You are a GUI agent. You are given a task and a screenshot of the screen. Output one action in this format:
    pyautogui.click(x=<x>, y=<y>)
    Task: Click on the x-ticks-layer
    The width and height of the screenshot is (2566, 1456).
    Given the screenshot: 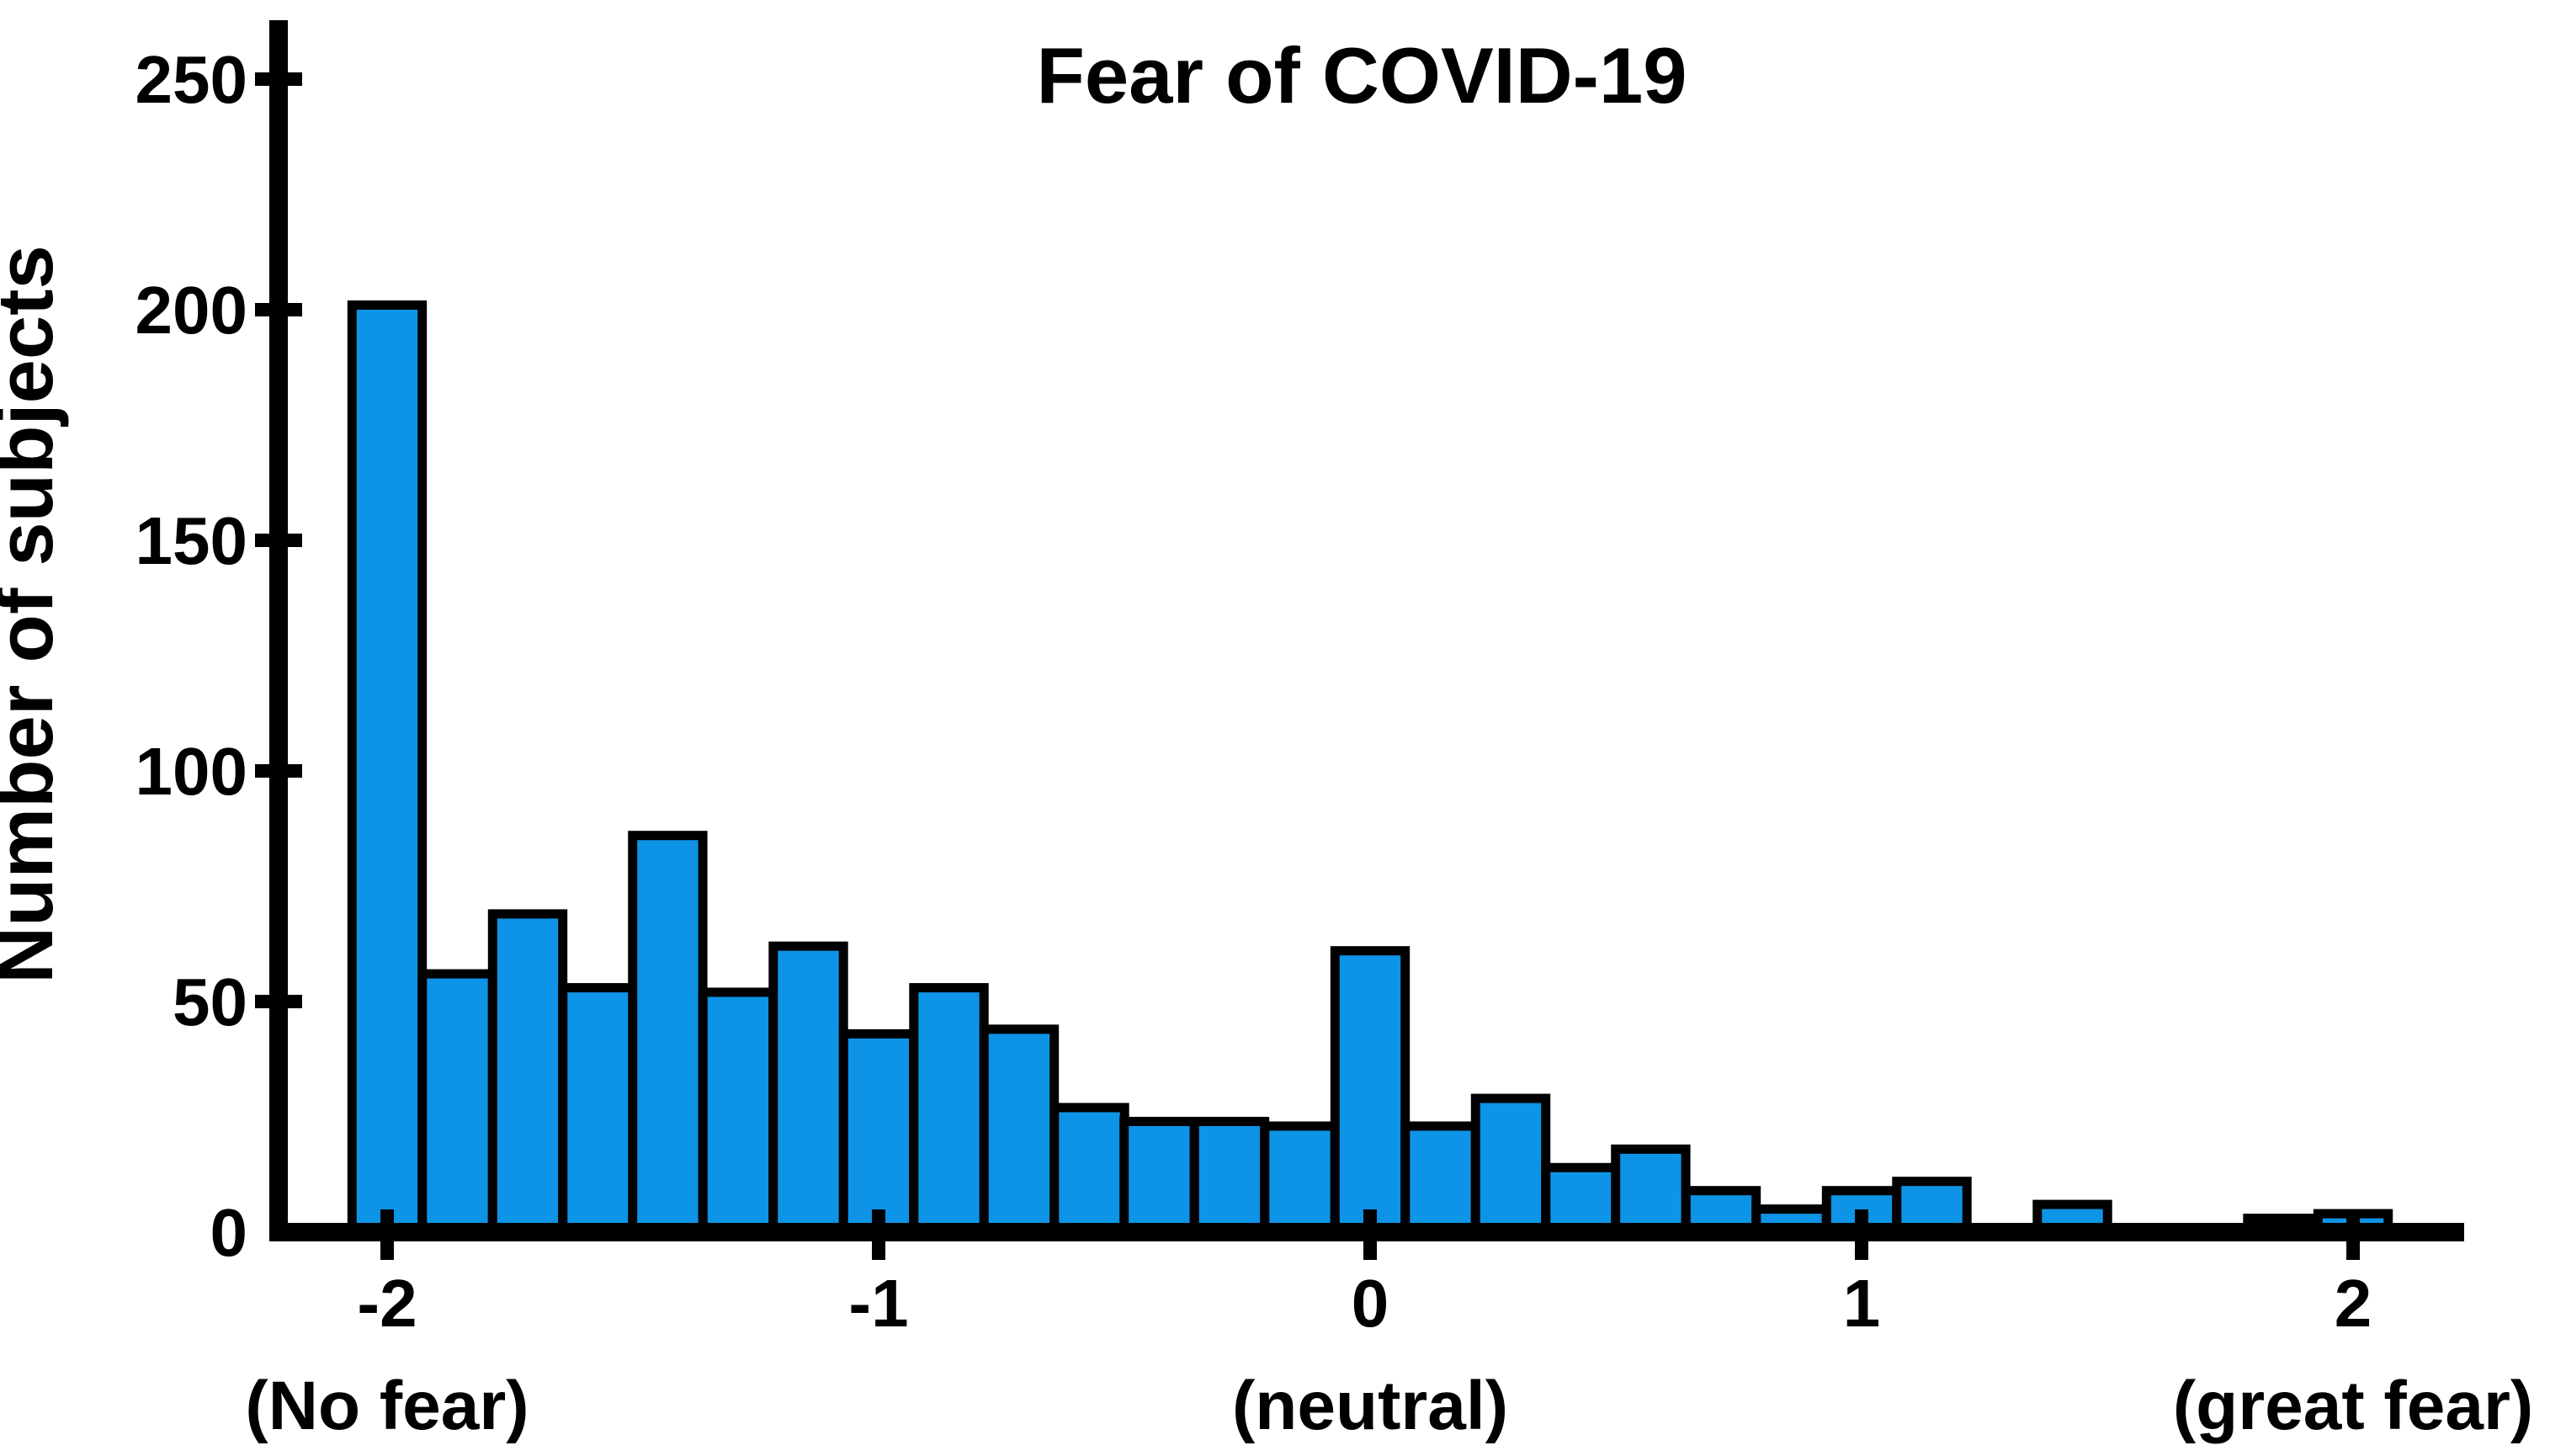 What is the action you would take?
    pyautogui.click(x=1370, y=1234)
    